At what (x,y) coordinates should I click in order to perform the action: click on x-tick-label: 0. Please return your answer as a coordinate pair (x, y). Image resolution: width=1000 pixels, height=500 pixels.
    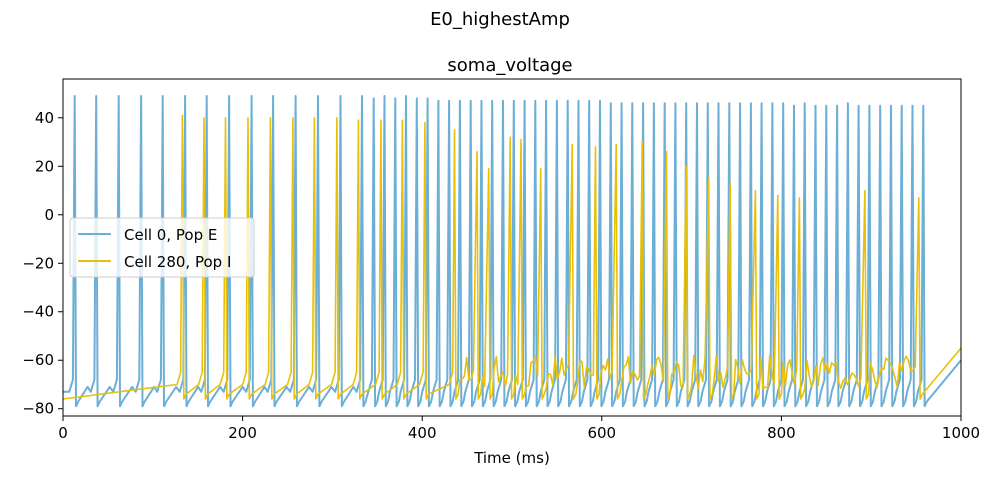
    Looking at the image, I should click on (63, 433).